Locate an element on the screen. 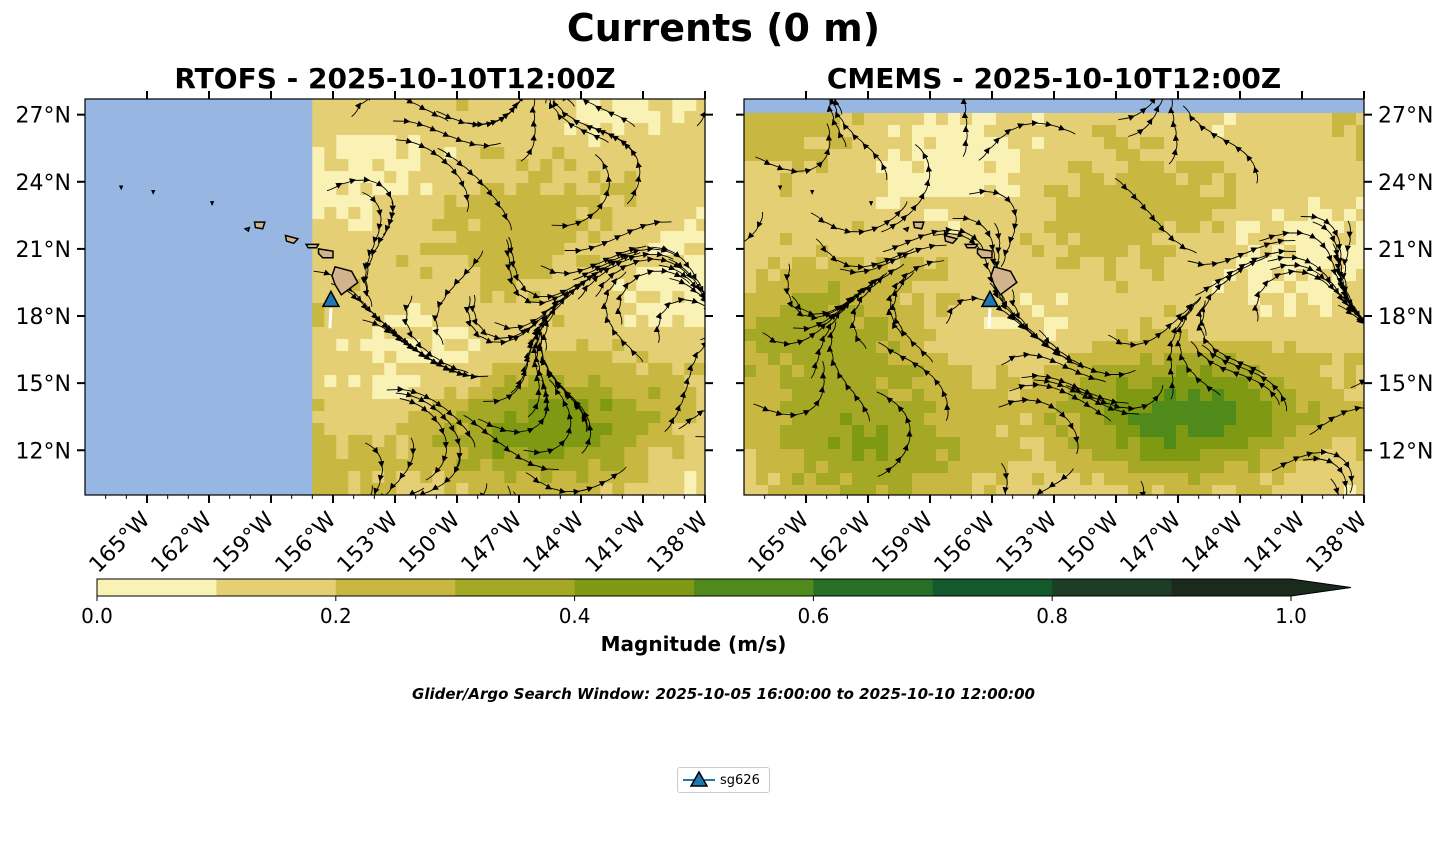 This screenshot has height=863, width=1447. colorbar-extend-arrow is located at coordinates (1321, 587).